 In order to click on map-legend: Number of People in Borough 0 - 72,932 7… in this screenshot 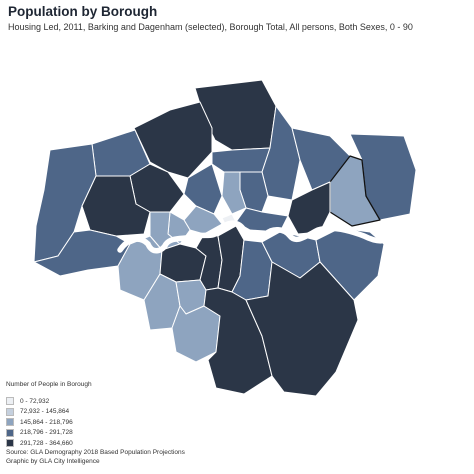, I will do `click(49, 415)`.